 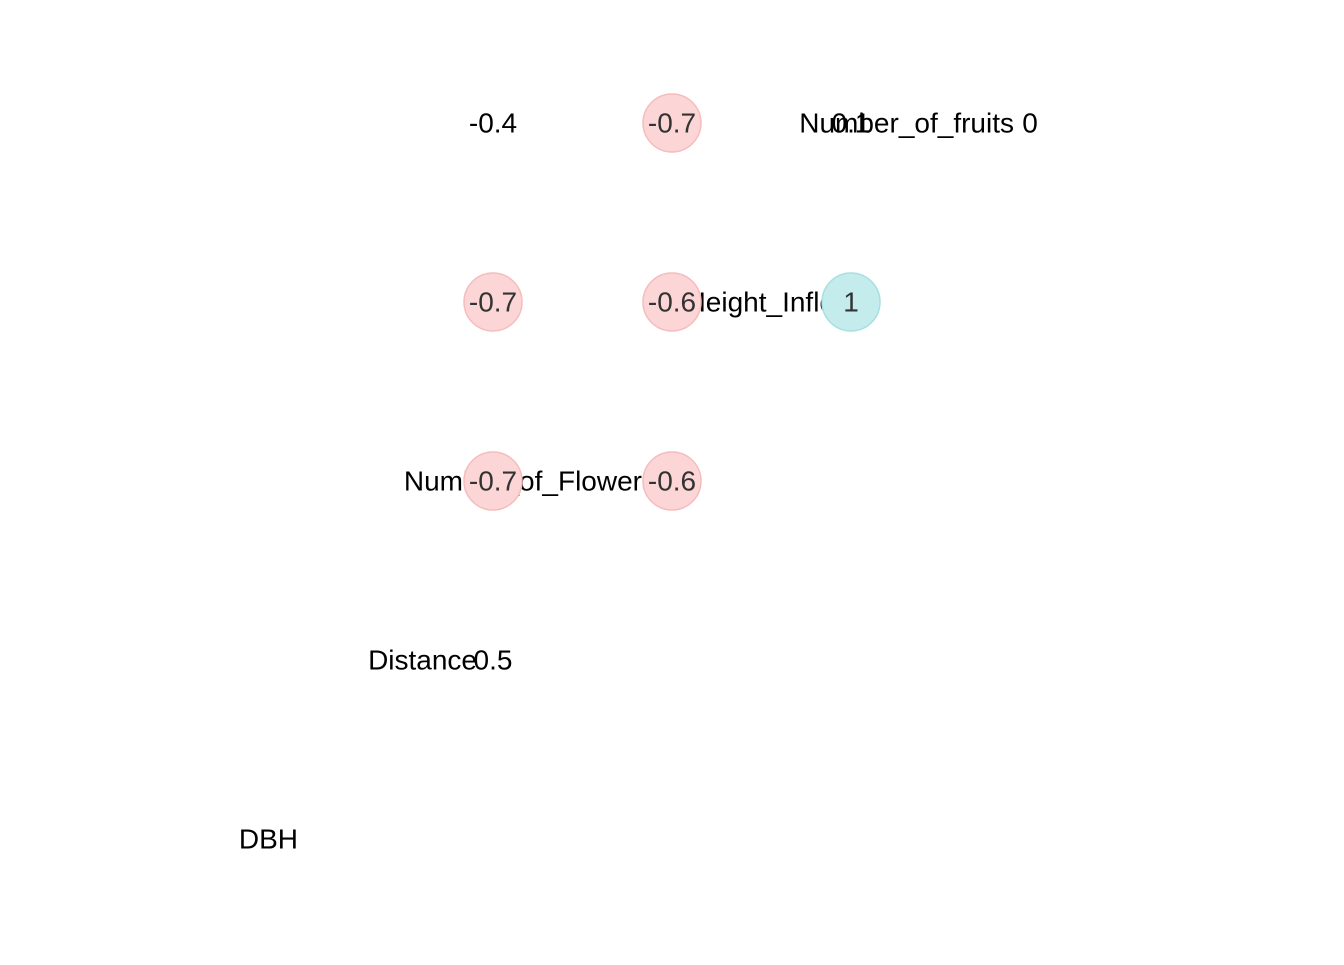 I want to click on correlation-circle-number-of-fruits-distance, so click(x=672, y=123).